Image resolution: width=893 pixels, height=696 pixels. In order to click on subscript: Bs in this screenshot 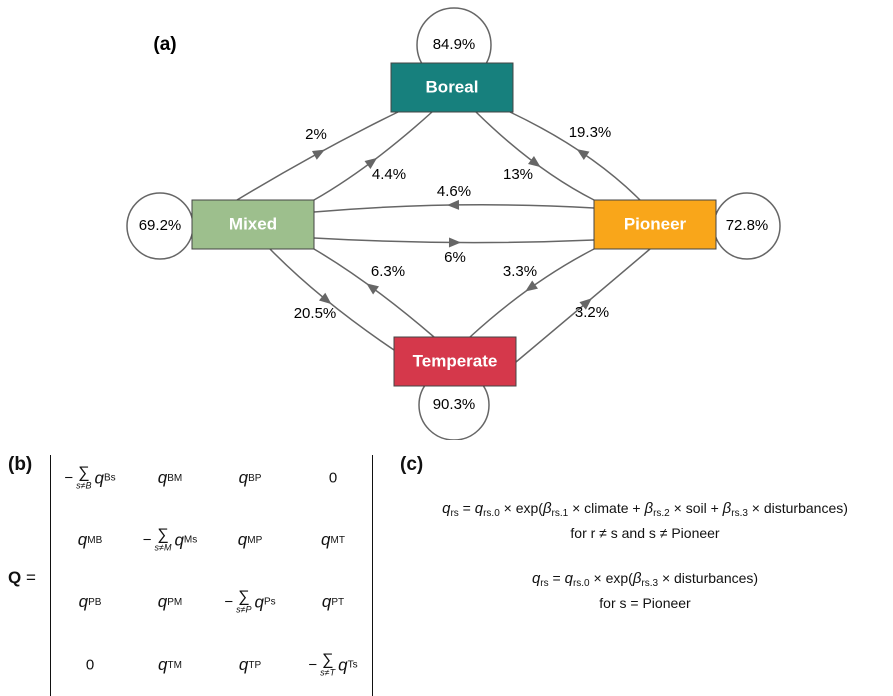, I will do `click(110, 478)`.